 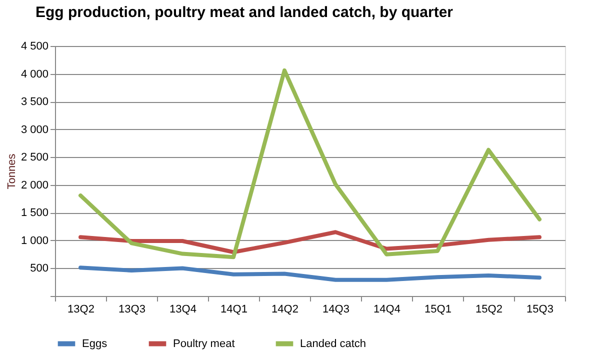 I want to click on x-tick-label: 15Q1, so click(x=438, y=310).